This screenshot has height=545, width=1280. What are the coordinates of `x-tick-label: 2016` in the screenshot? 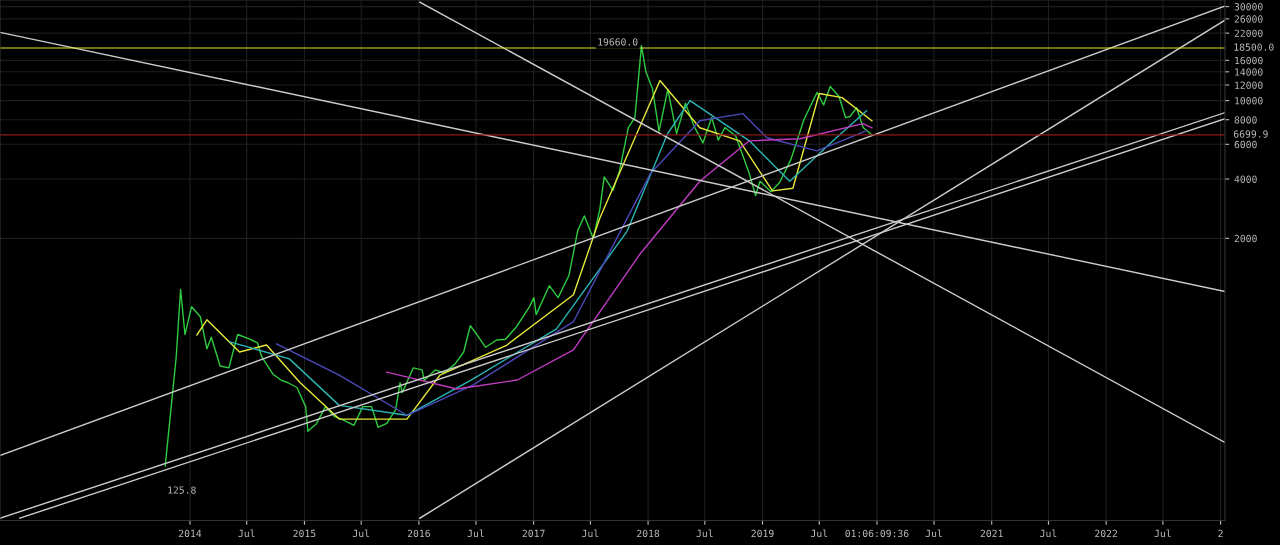 It's located at (418, 533).